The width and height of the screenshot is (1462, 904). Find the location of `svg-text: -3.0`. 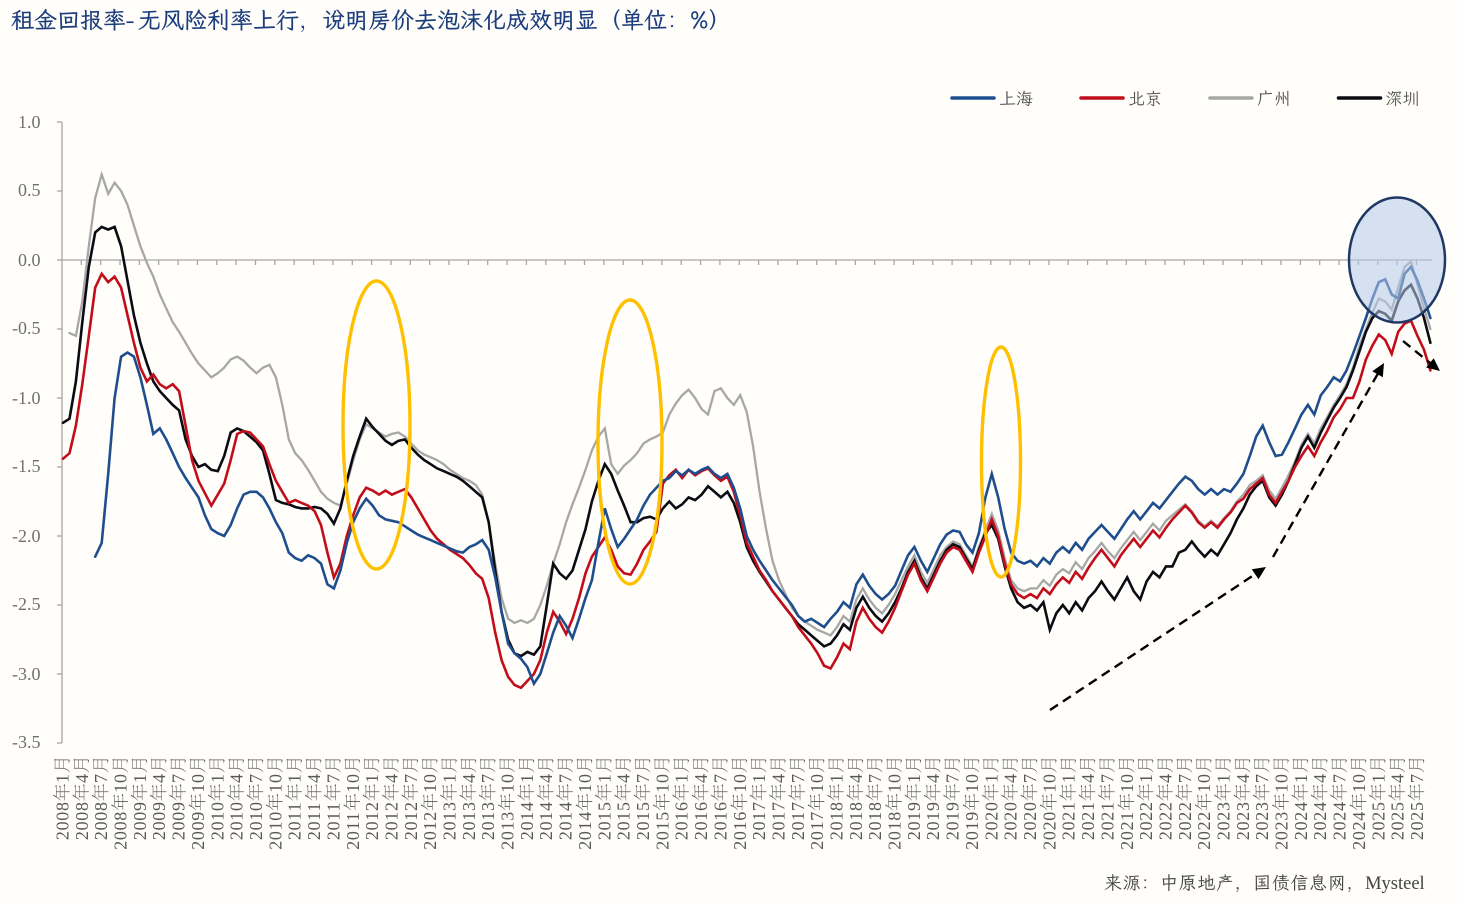

svg-text: -3.0 is located at coordinates (26, 674).